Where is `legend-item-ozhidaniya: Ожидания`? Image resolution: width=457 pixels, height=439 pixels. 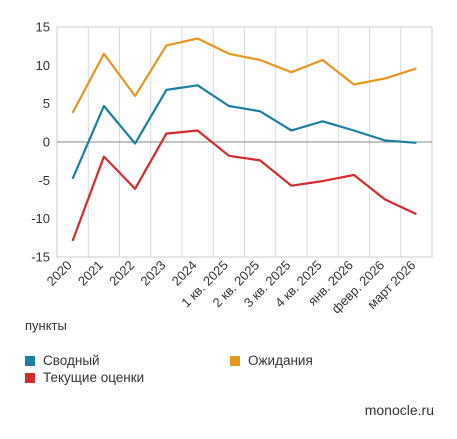 legend-item-ozhidaniya: Ожидания is located at coordinates (271, 360).